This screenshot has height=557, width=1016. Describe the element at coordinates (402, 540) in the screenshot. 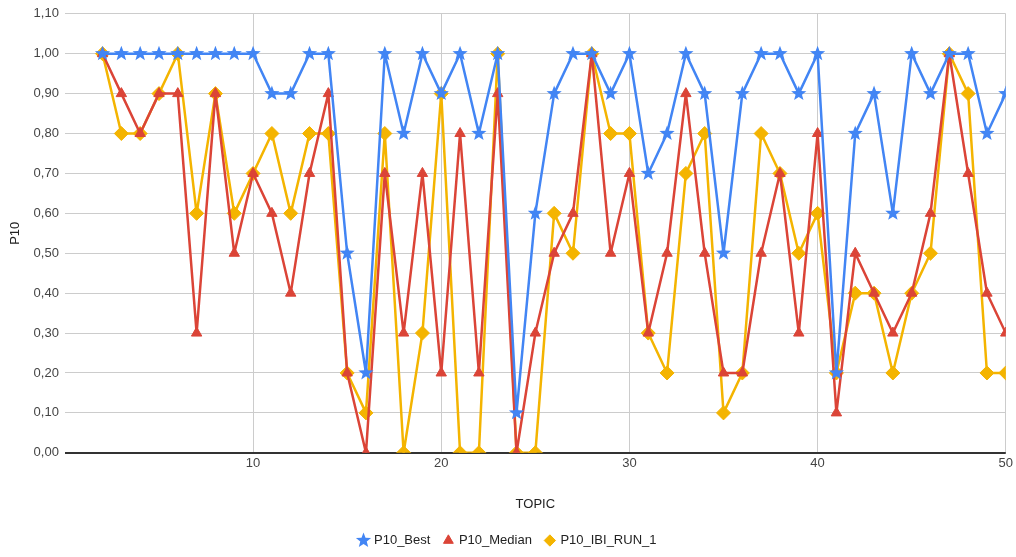

I see `legend-label: P10_Best` at that location.